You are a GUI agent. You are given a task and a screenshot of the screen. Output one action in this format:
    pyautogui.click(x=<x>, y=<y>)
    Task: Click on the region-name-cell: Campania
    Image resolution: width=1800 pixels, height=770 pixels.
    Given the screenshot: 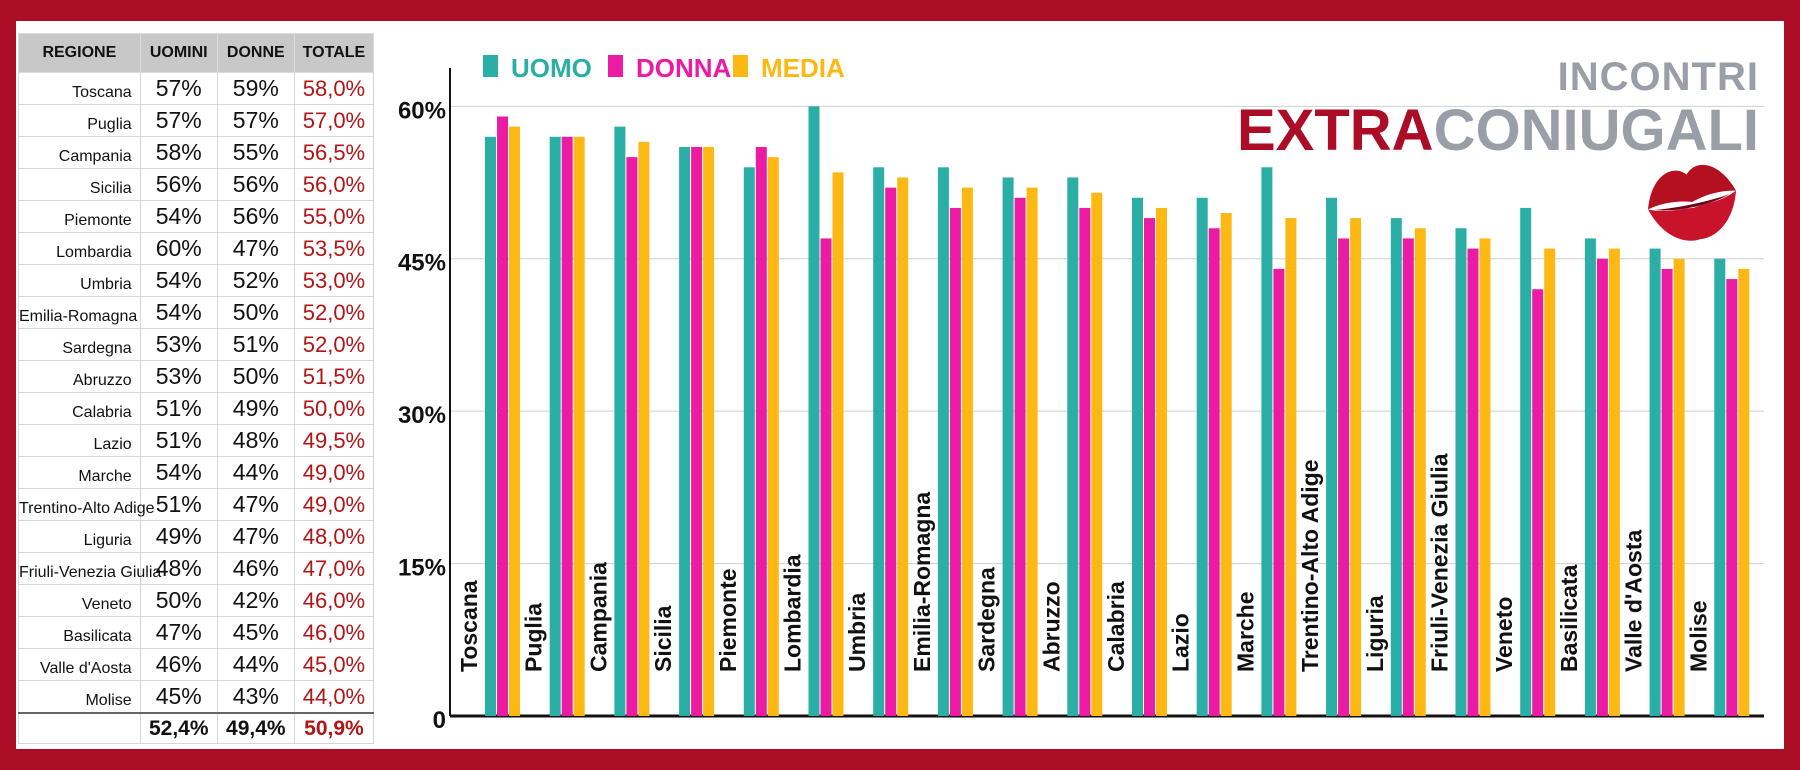 What is the action you would take?
    pyautogui.click(x=79, y=152)
    